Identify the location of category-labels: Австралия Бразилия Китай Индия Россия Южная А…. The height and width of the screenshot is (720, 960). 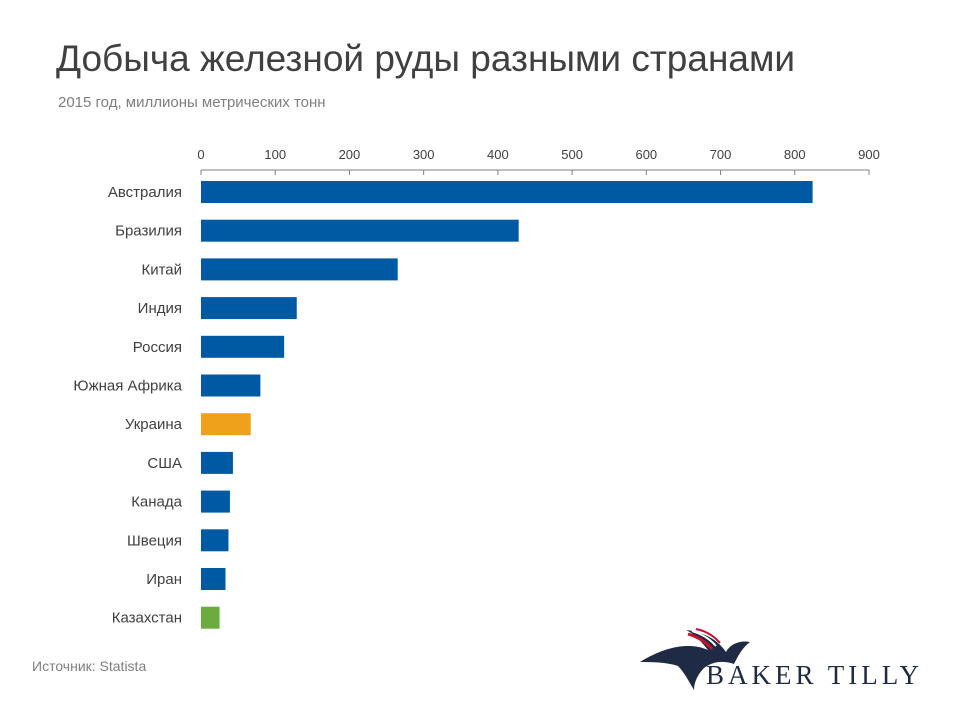
(127, 405).